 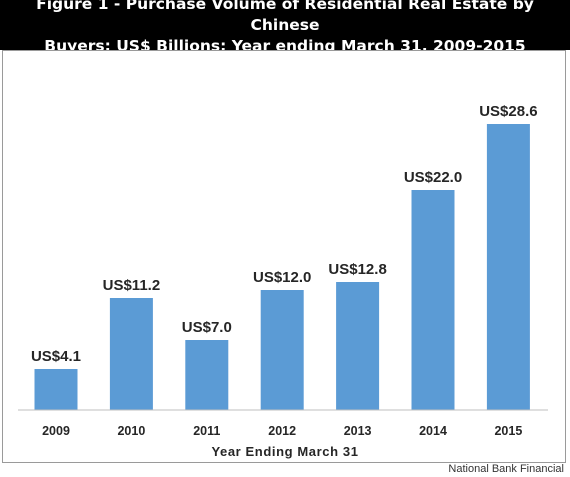 I want to click on data-label-2010: US$11.2, so click(x=132, y=285).